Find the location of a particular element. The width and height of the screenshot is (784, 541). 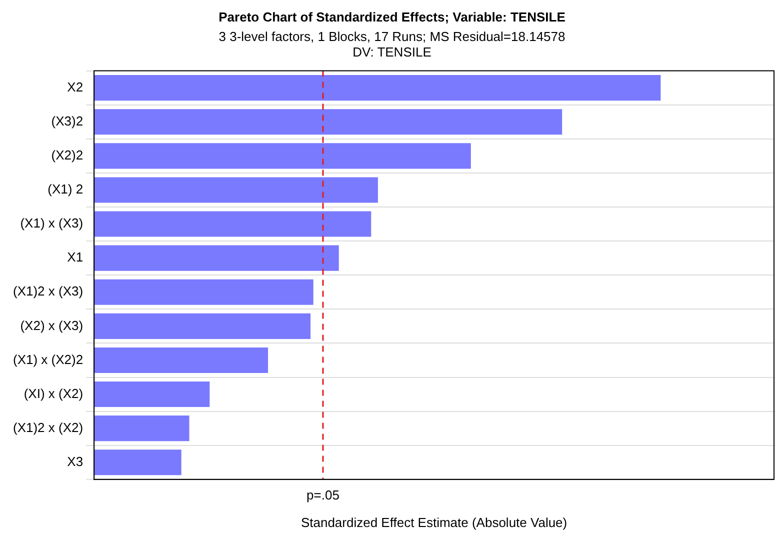

y-tick-label: (X2) x (X3) is located at coordinates (52, 325).